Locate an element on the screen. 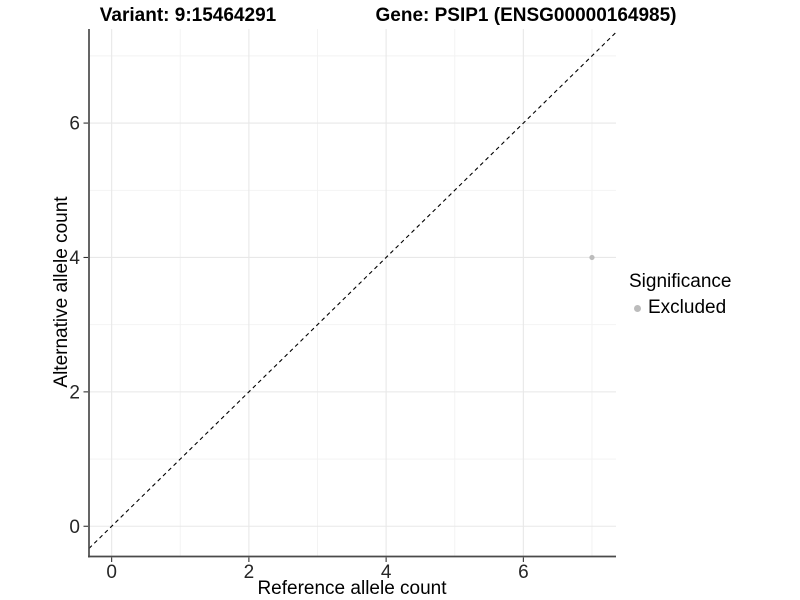  x-tick-label: 4 is located at coordinates (386, 572).